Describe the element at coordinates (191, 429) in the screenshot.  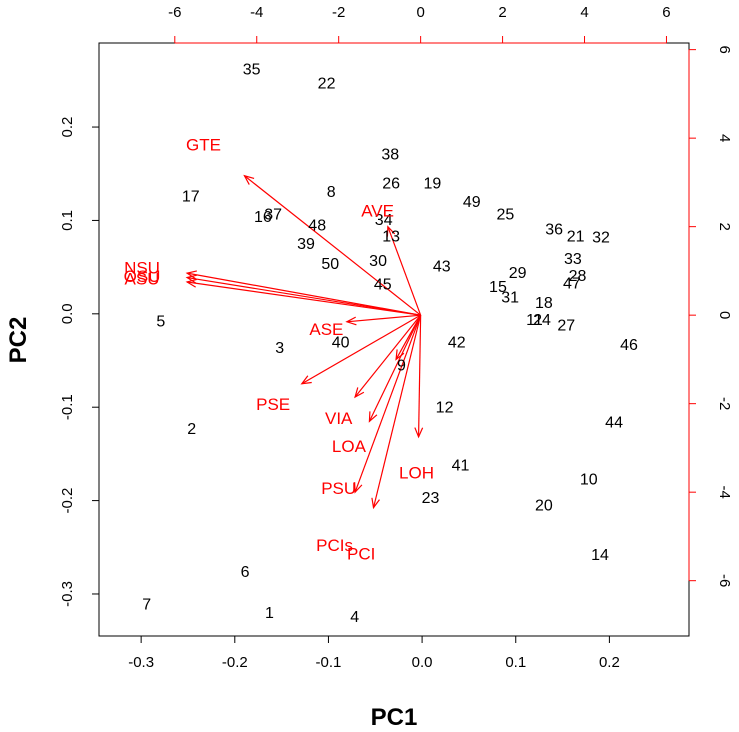
I see `observation-label: 2` at that location.